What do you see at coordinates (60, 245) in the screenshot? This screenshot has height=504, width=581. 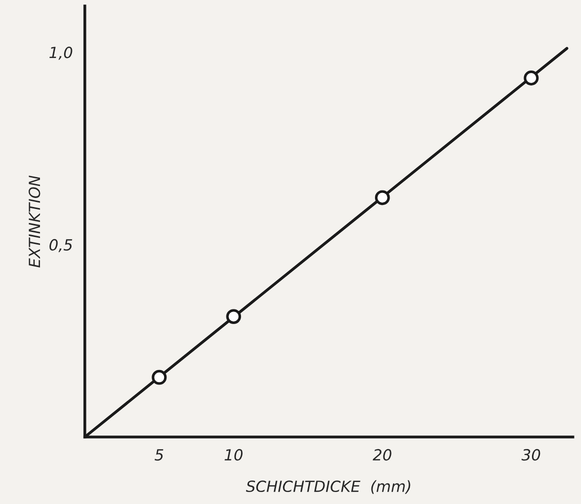 I see `y-tick-label: 0,5` at bounding box center [60, 245].